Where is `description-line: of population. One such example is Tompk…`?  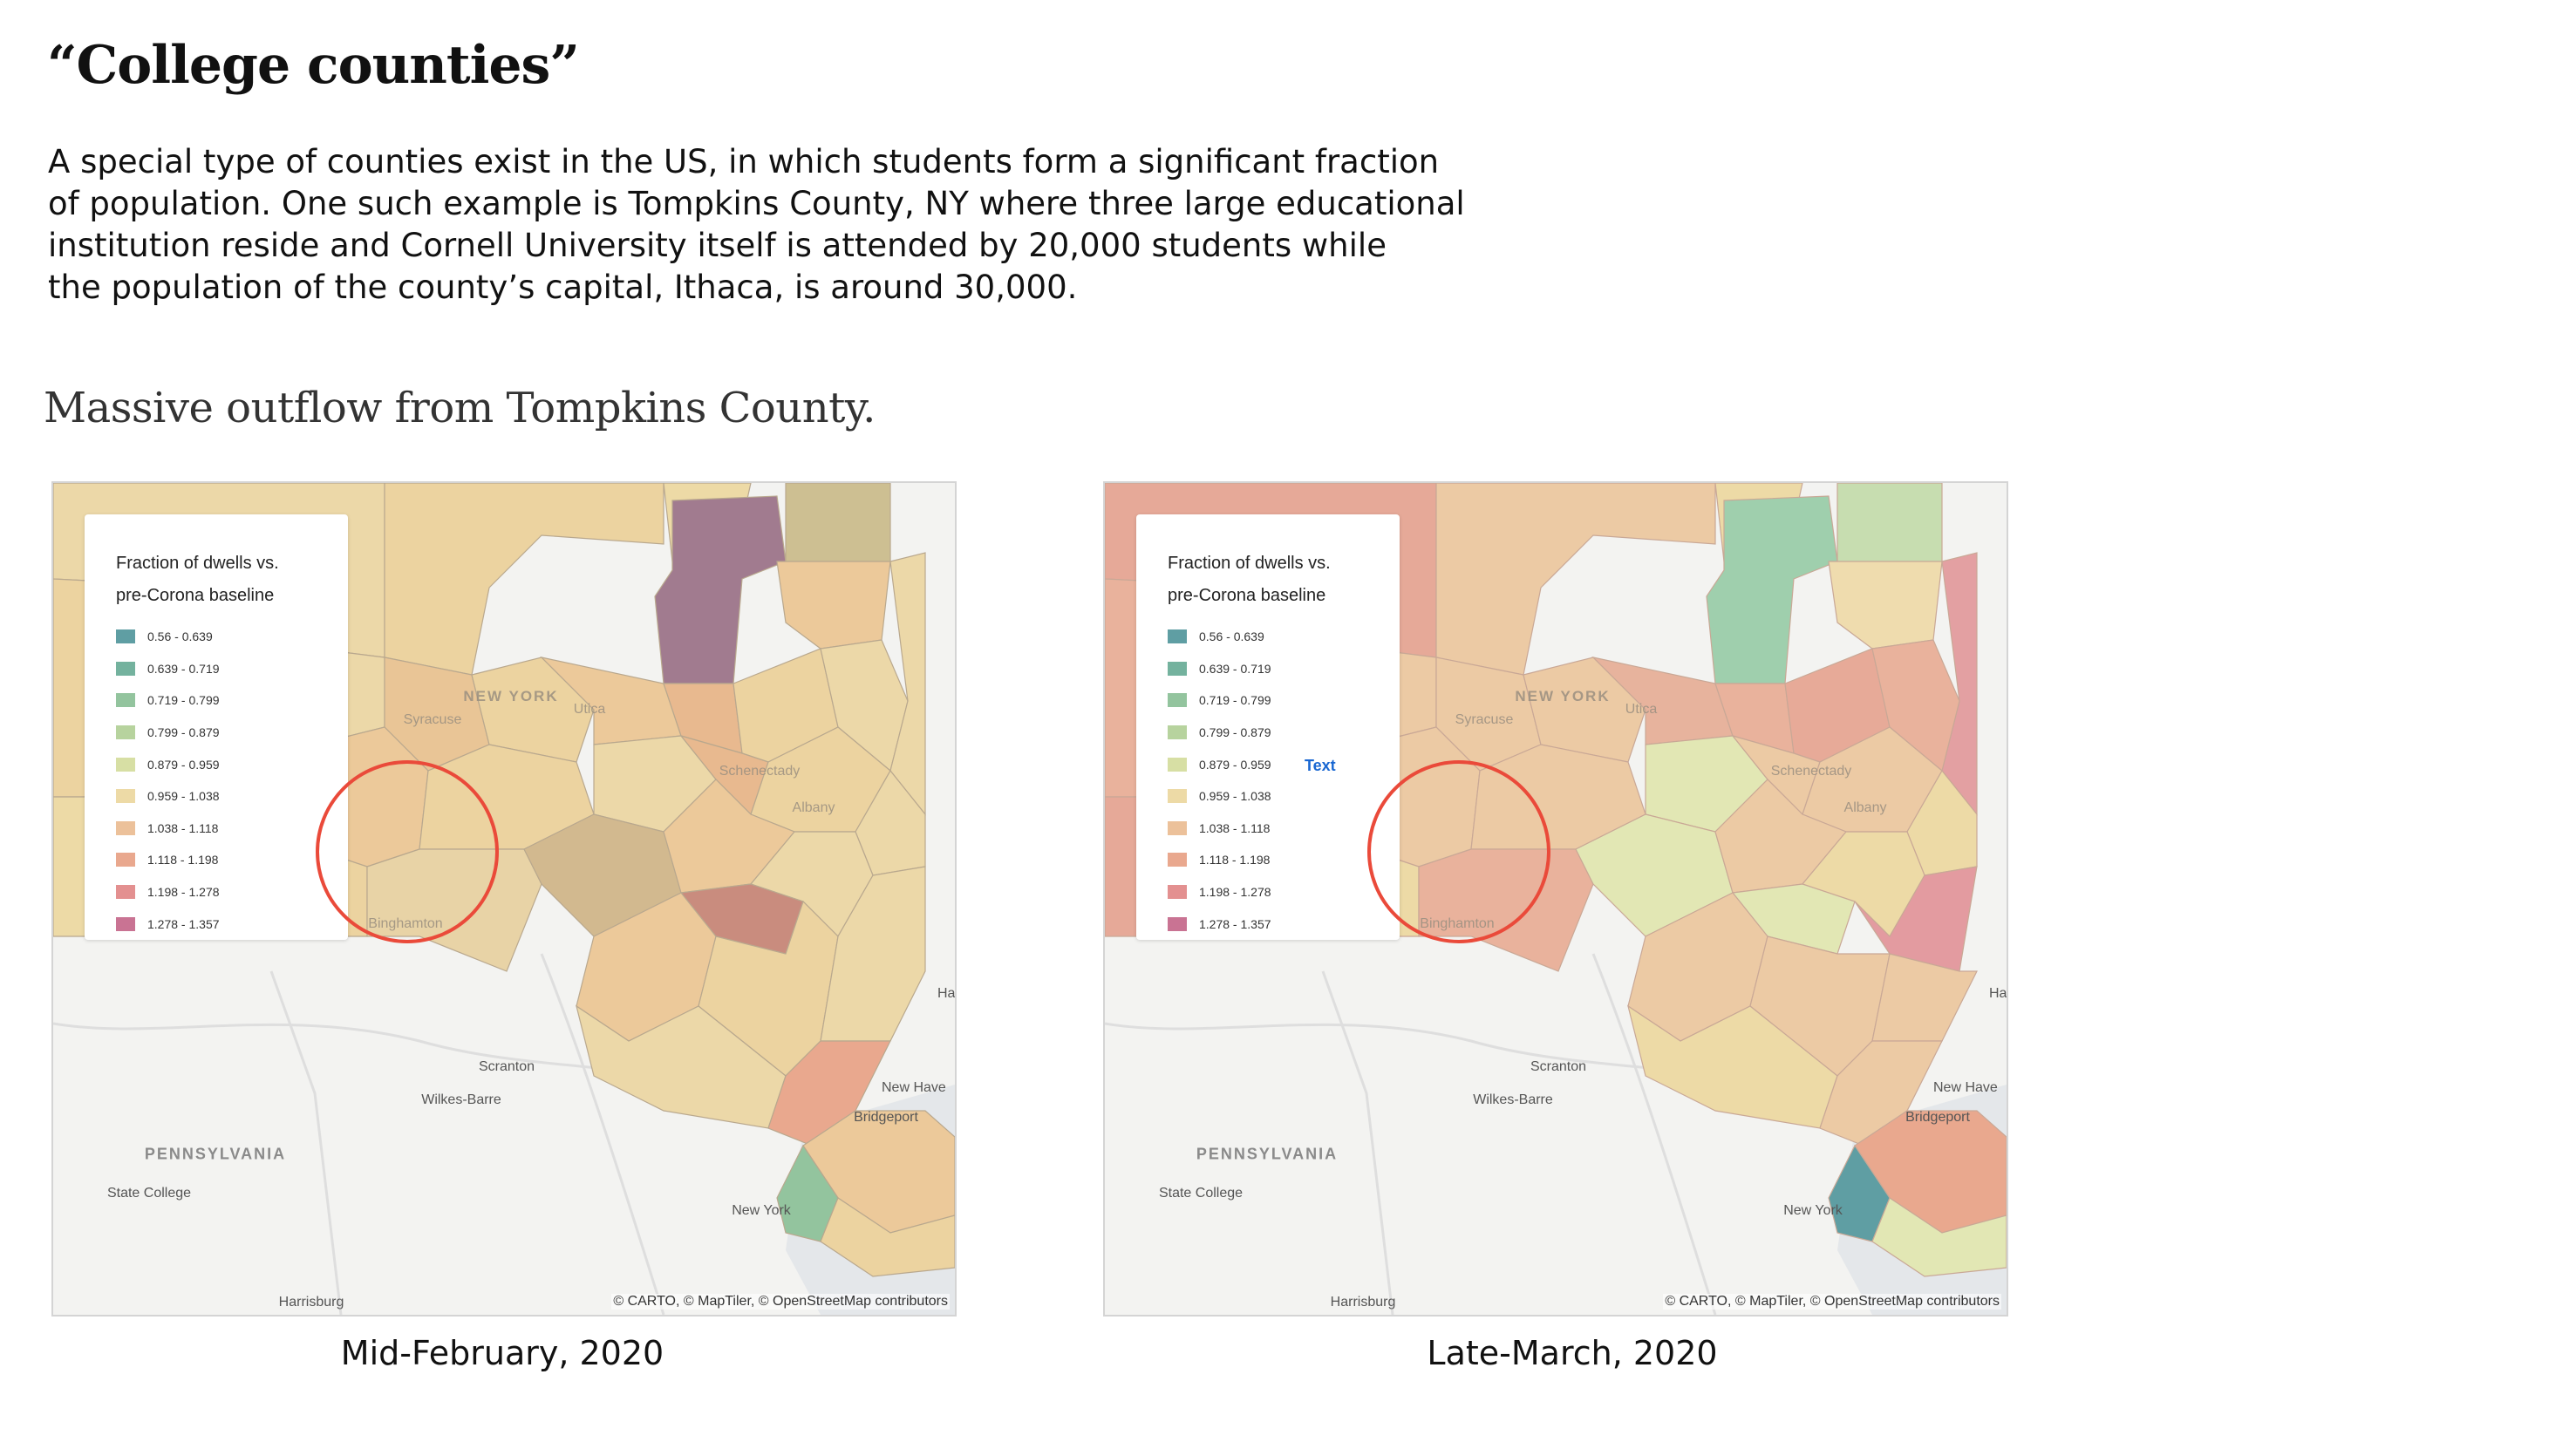
description-line: of population. One such example is Tompk… is located at coordinates (756, 203).